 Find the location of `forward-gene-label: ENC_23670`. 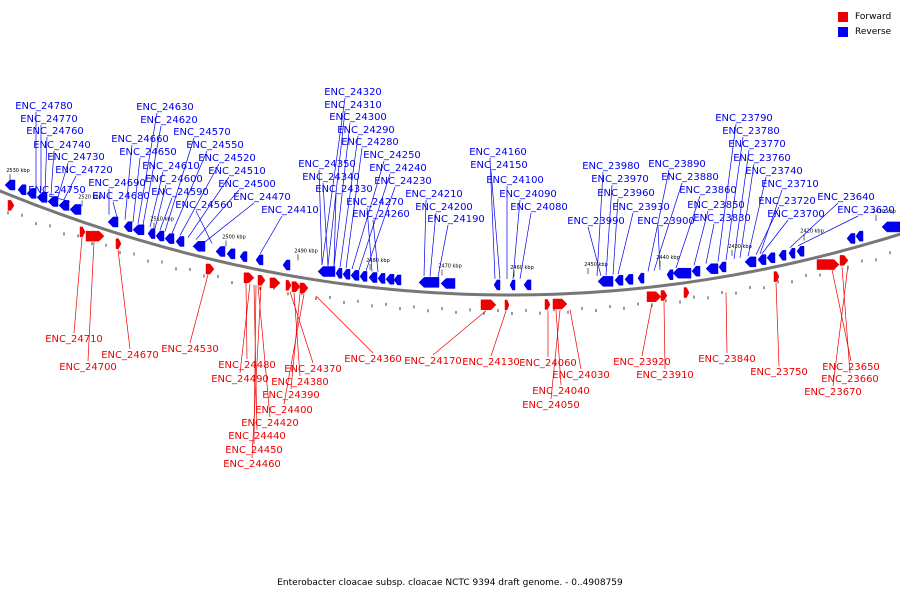

forward-gene-label: ENC_23670 is located at coordinates (833, 392).